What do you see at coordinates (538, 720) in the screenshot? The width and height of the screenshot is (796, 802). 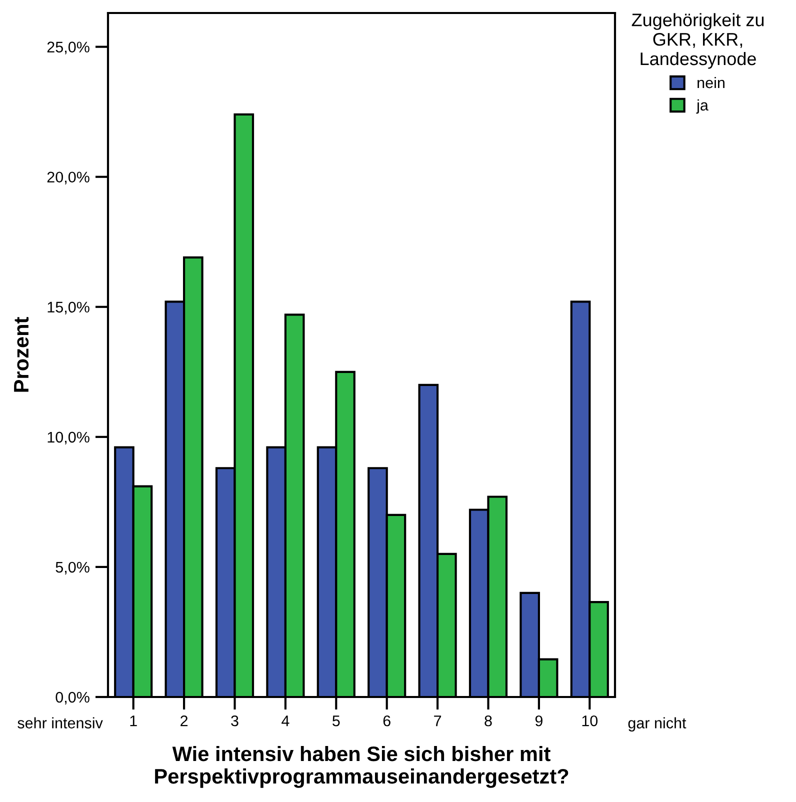 I see `x-tick-label: 9` at bounding box center [538, 720].